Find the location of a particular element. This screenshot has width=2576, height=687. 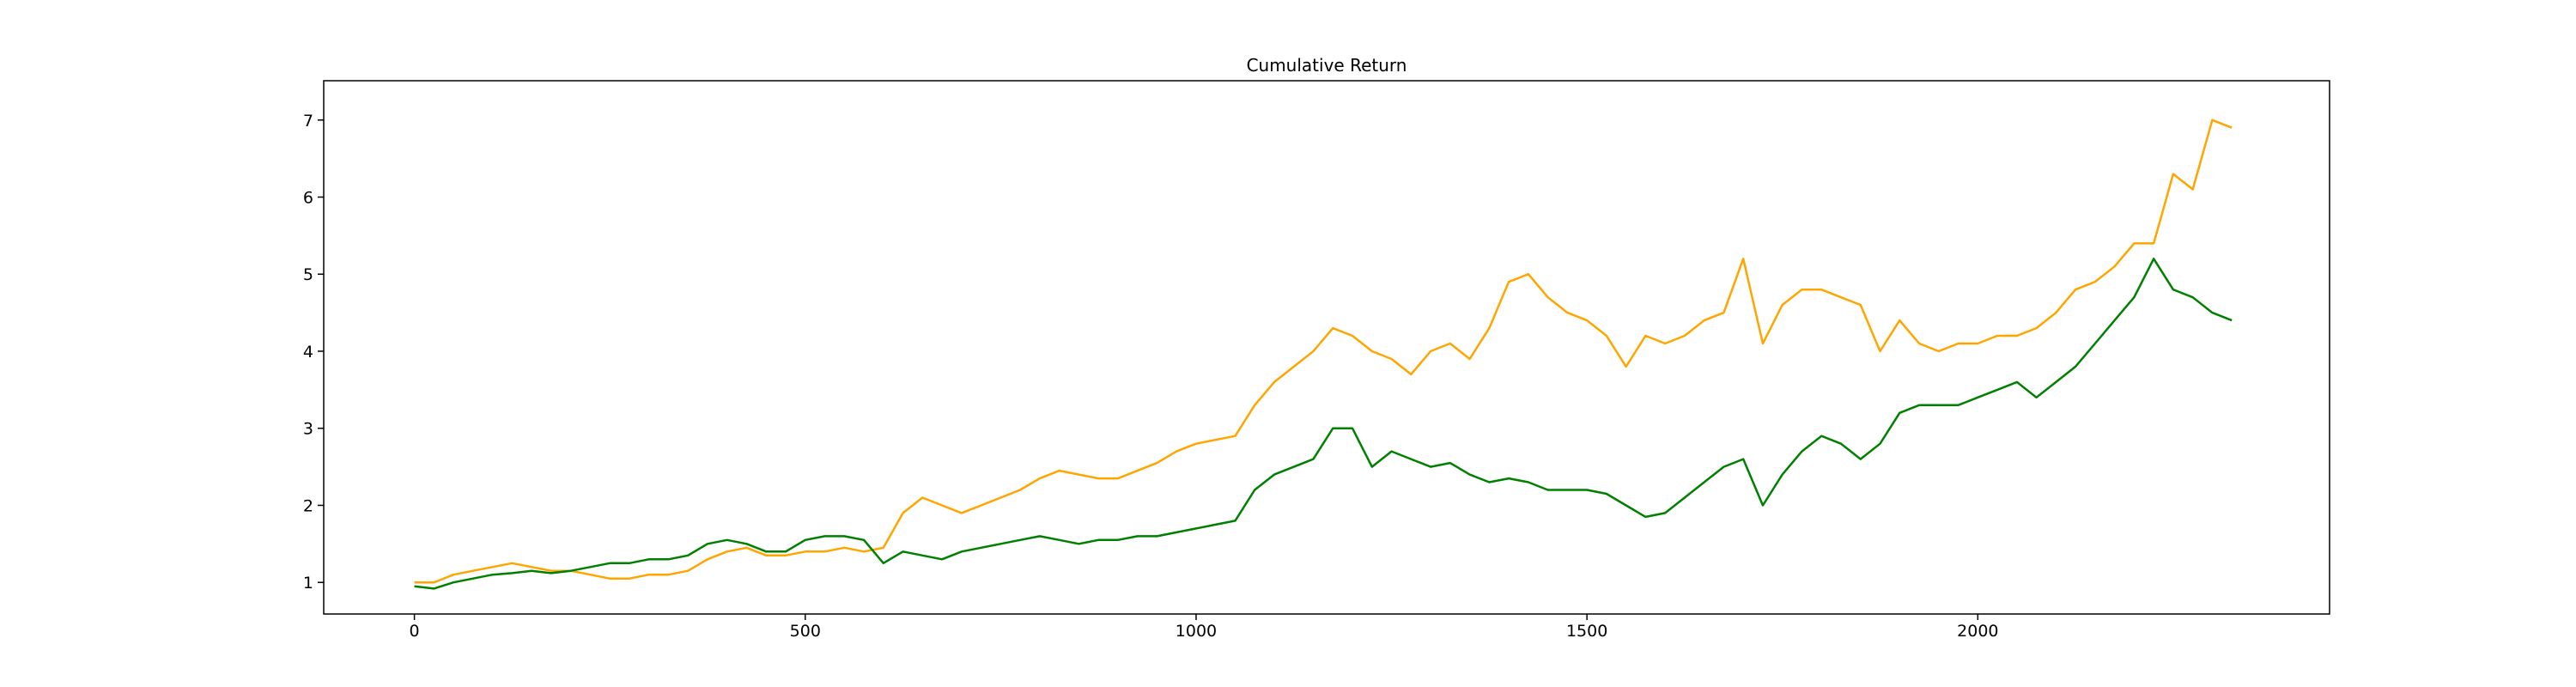

x-tick-label: 500 is located at coordinates (806, 631).